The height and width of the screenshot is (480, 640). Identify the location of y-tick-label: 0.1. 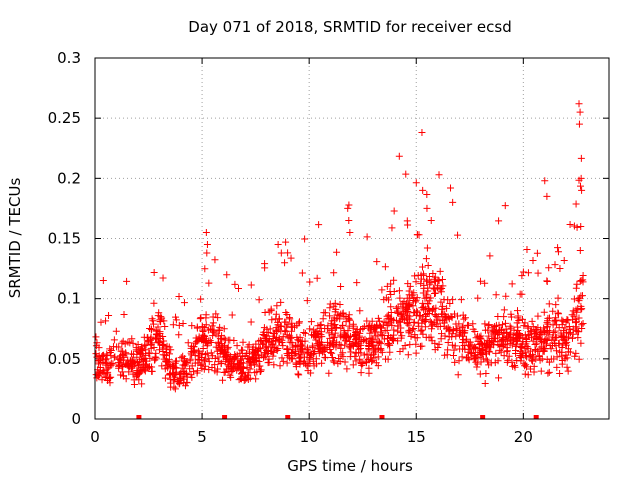
(69, 299).